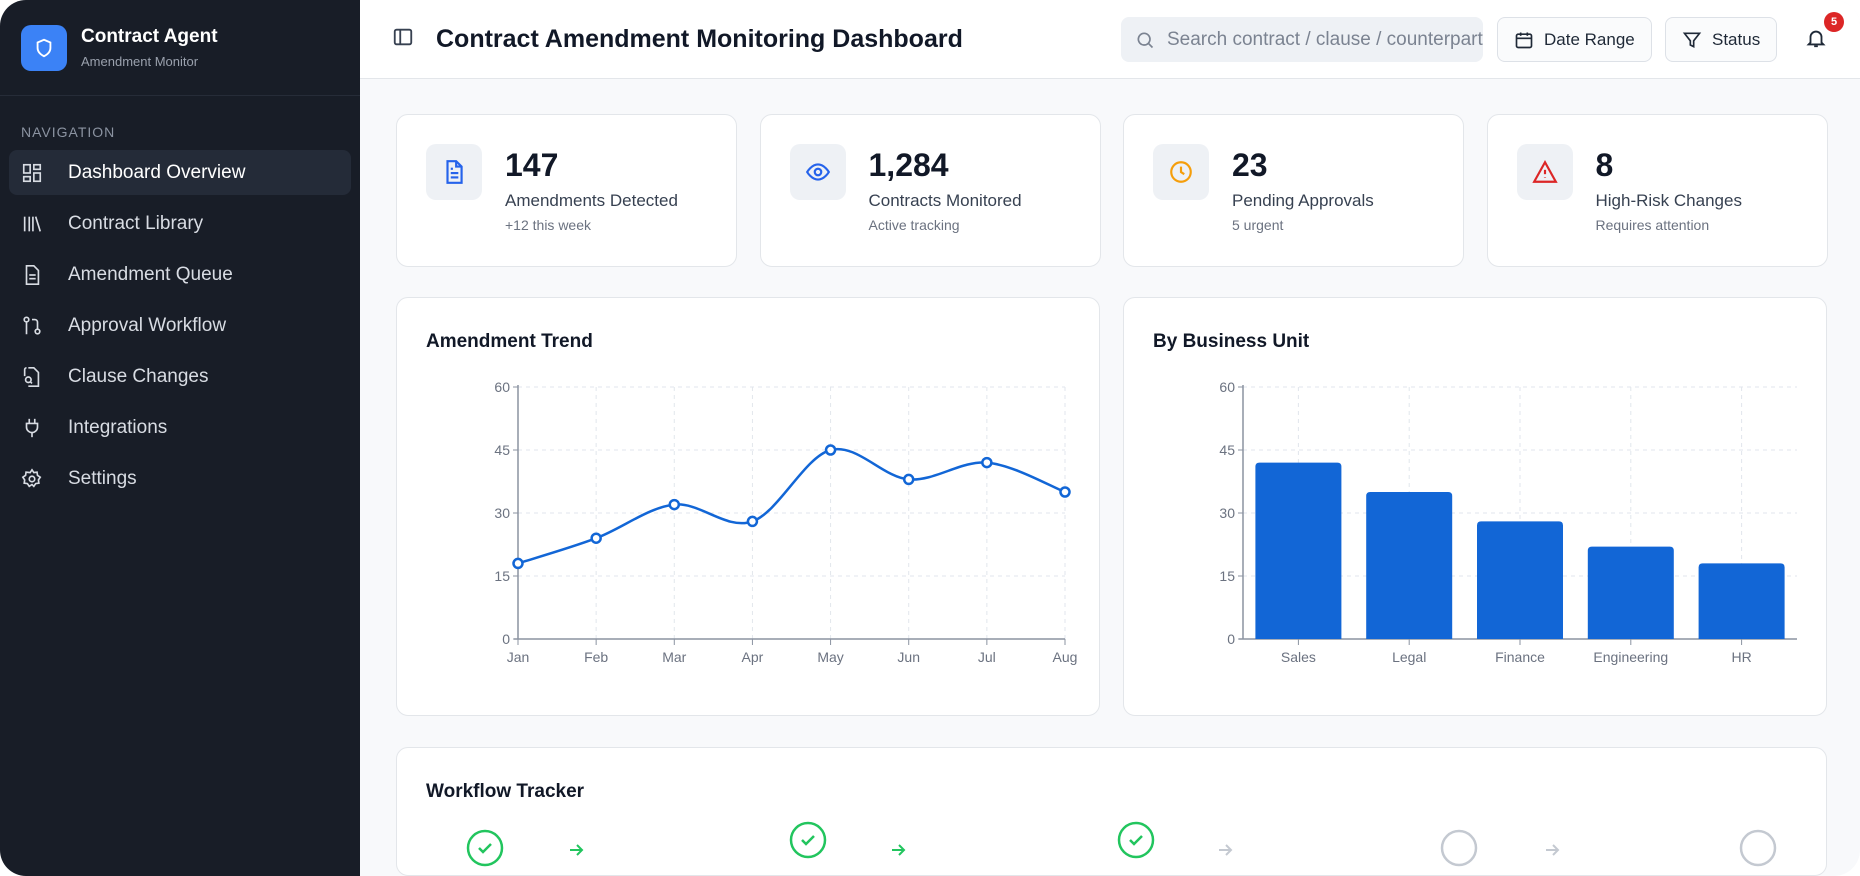 This screenshot has width=1860, height=876. I want to click on workflow-steps, so click(1121, 844).